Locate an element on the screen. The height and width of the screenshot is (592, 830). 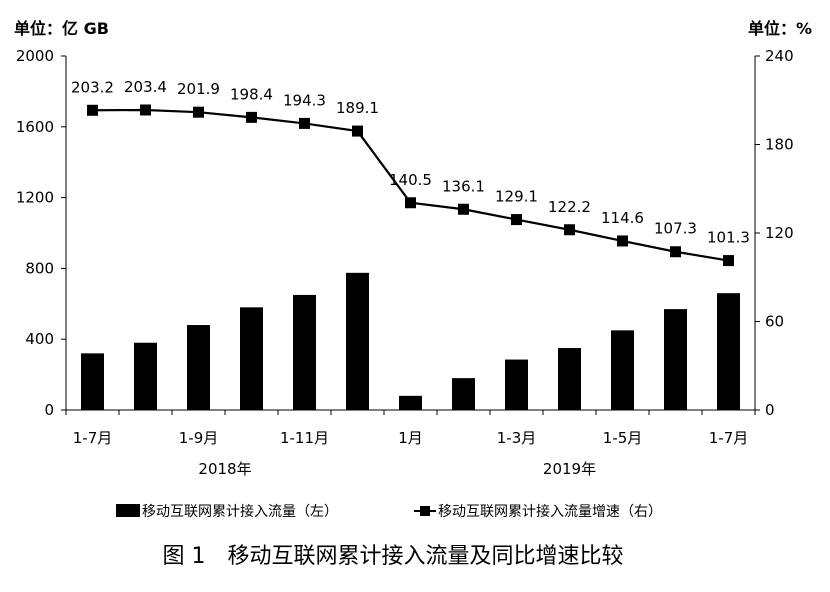
left-axis-tick-label: 400 is located at coordinates (39, 339).